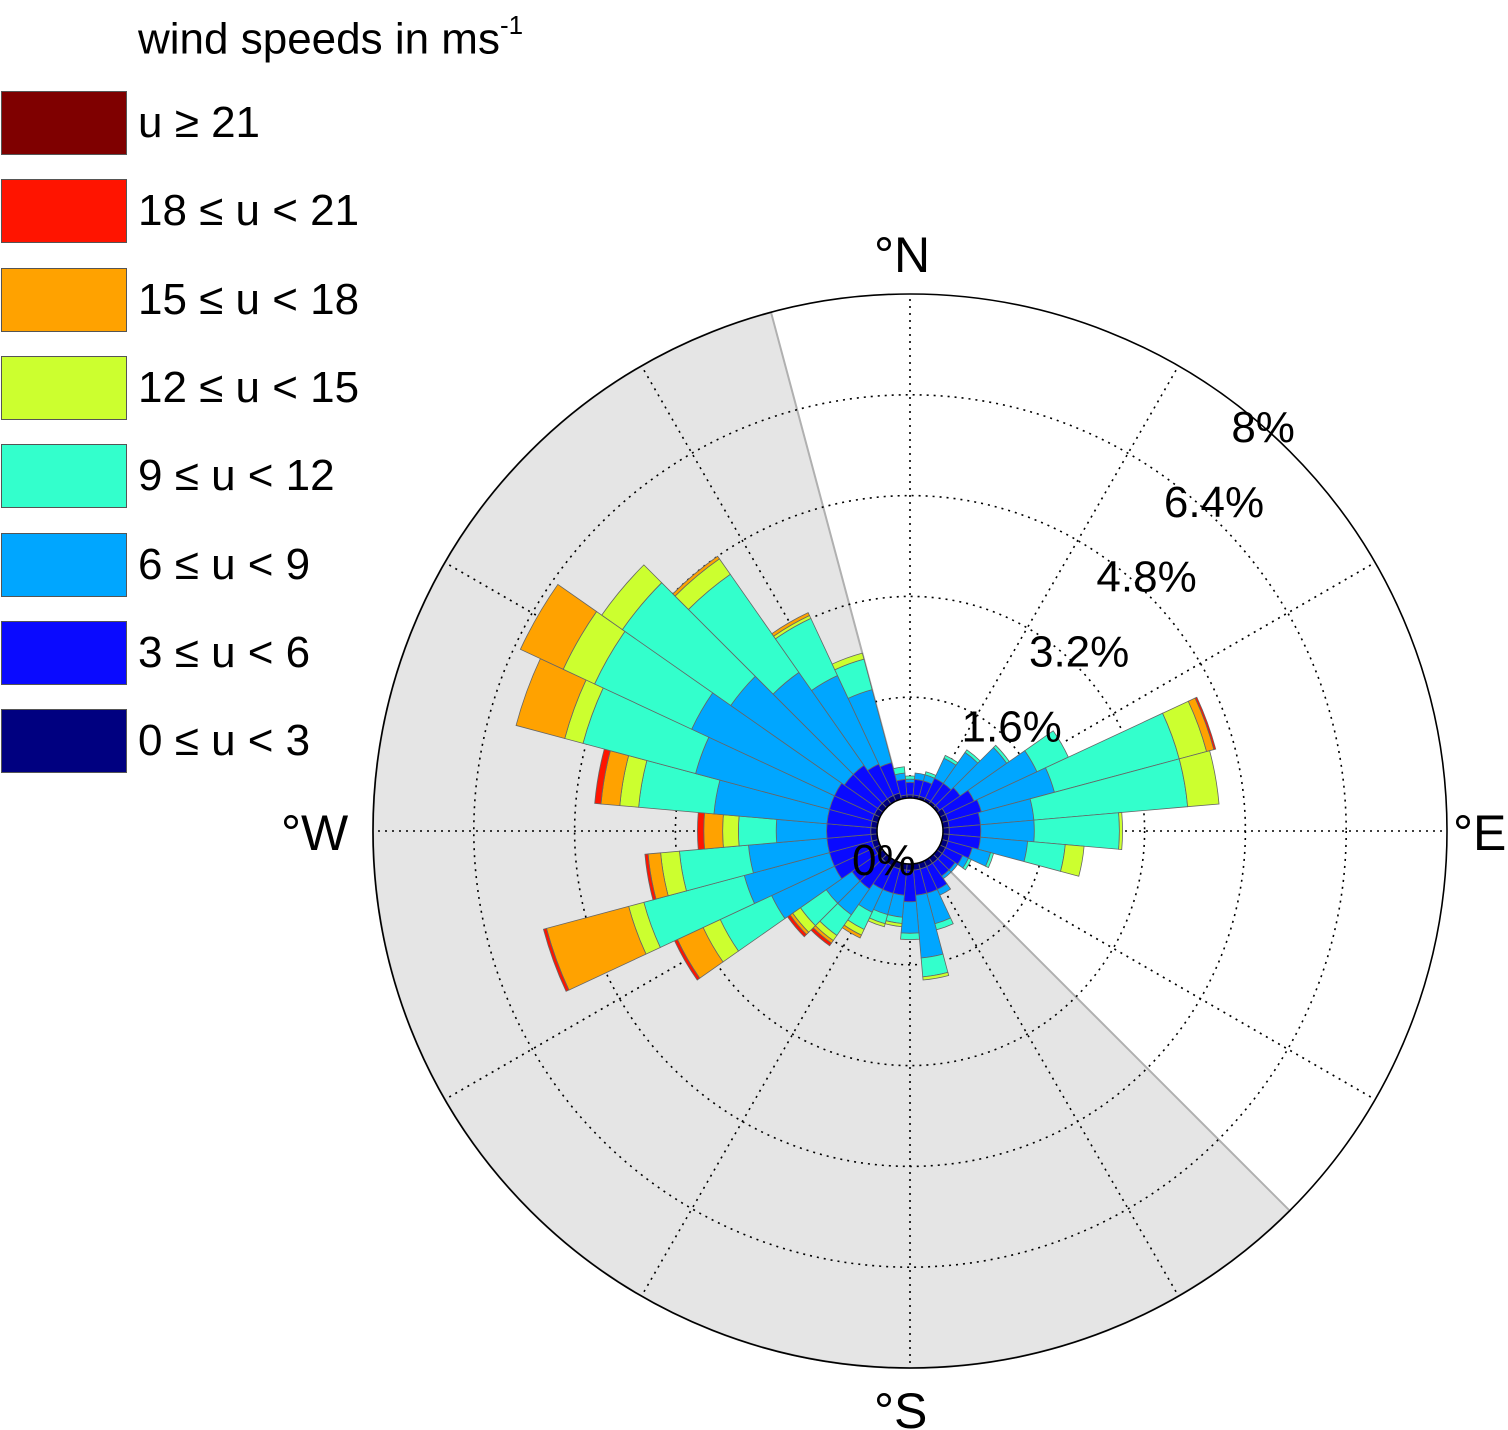 The image size is (1508, 1430). I want to click on legend-item: 0 ≤ u < 3, so click(240, 742).